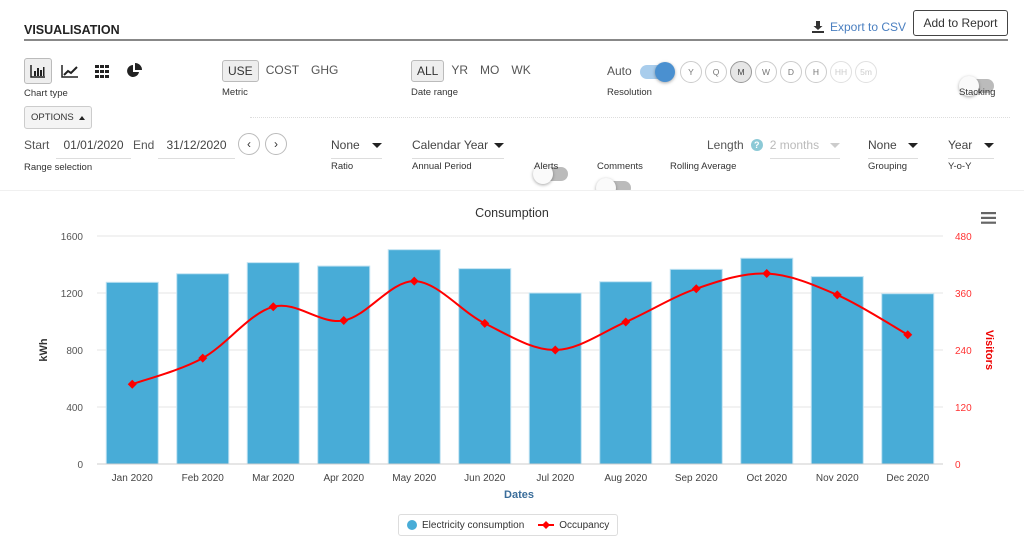 This screenshot has width=1024, height=548. I want to click on add-to-report-button: Add to Report, so click(960, 23).